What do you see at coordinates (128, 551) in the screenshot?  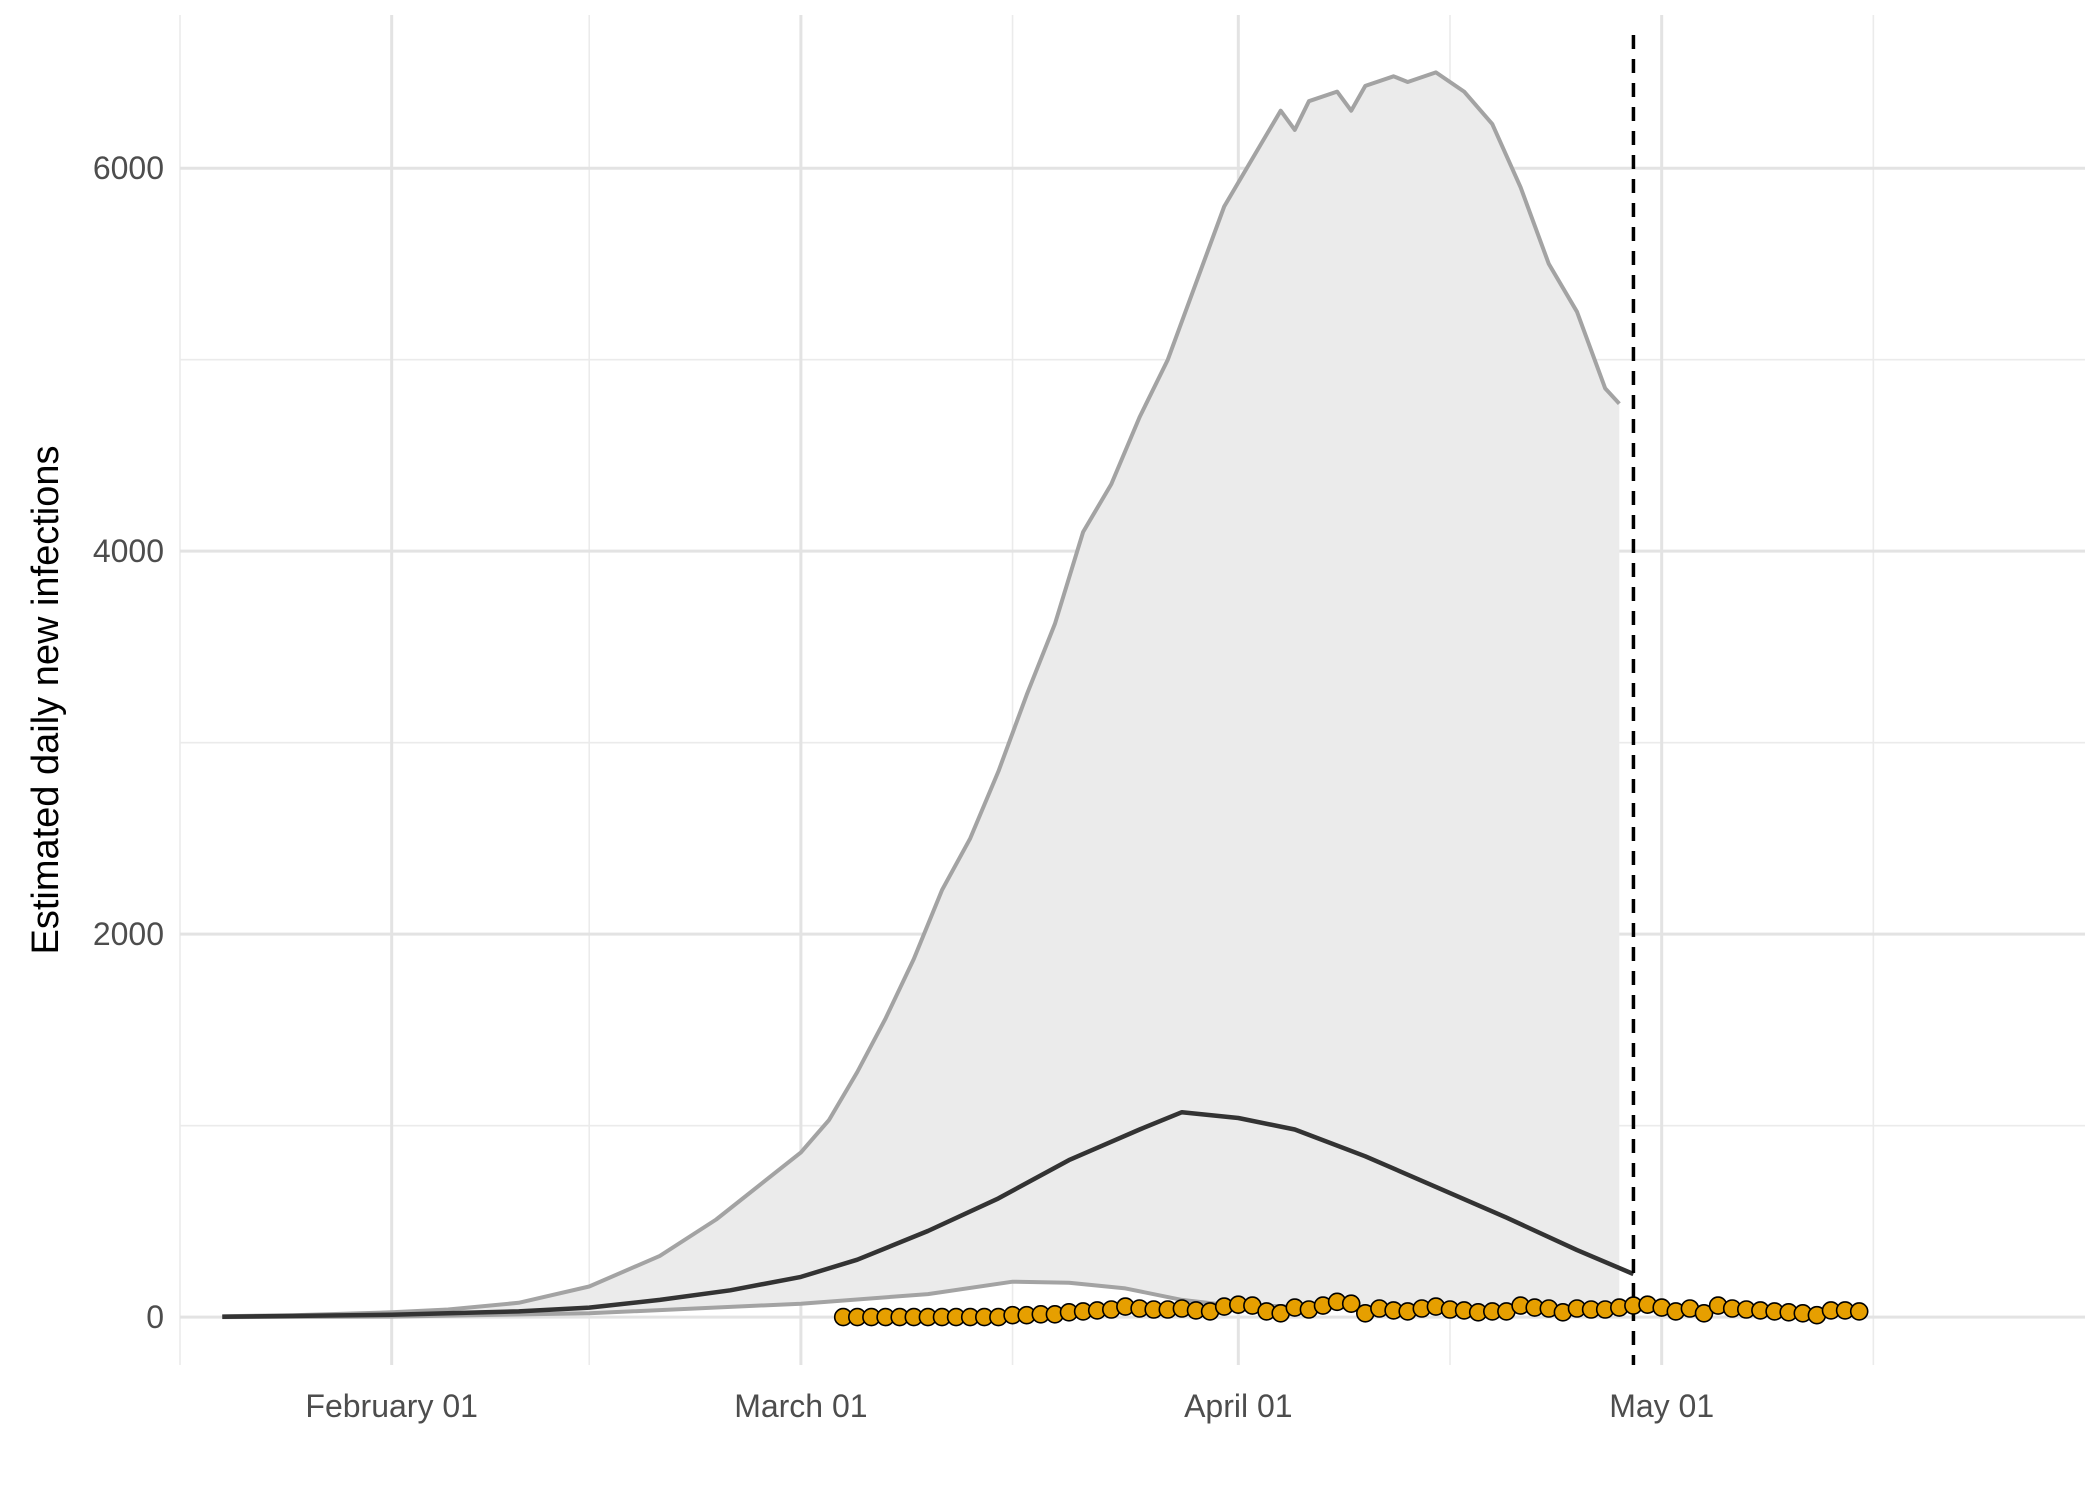 I see `y-tick-label: 4000` at bounding box center [128, 551].